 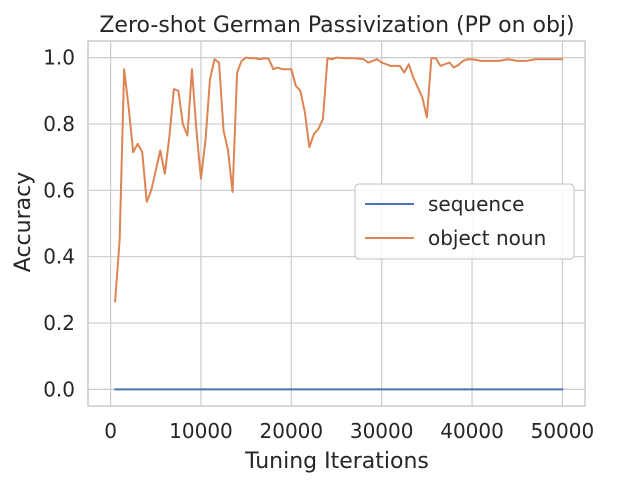 What do you see at coordinates (23, 222) in the screenshot?
I see `y-axis-label: Accuracy` at bounding box center [23, 222].